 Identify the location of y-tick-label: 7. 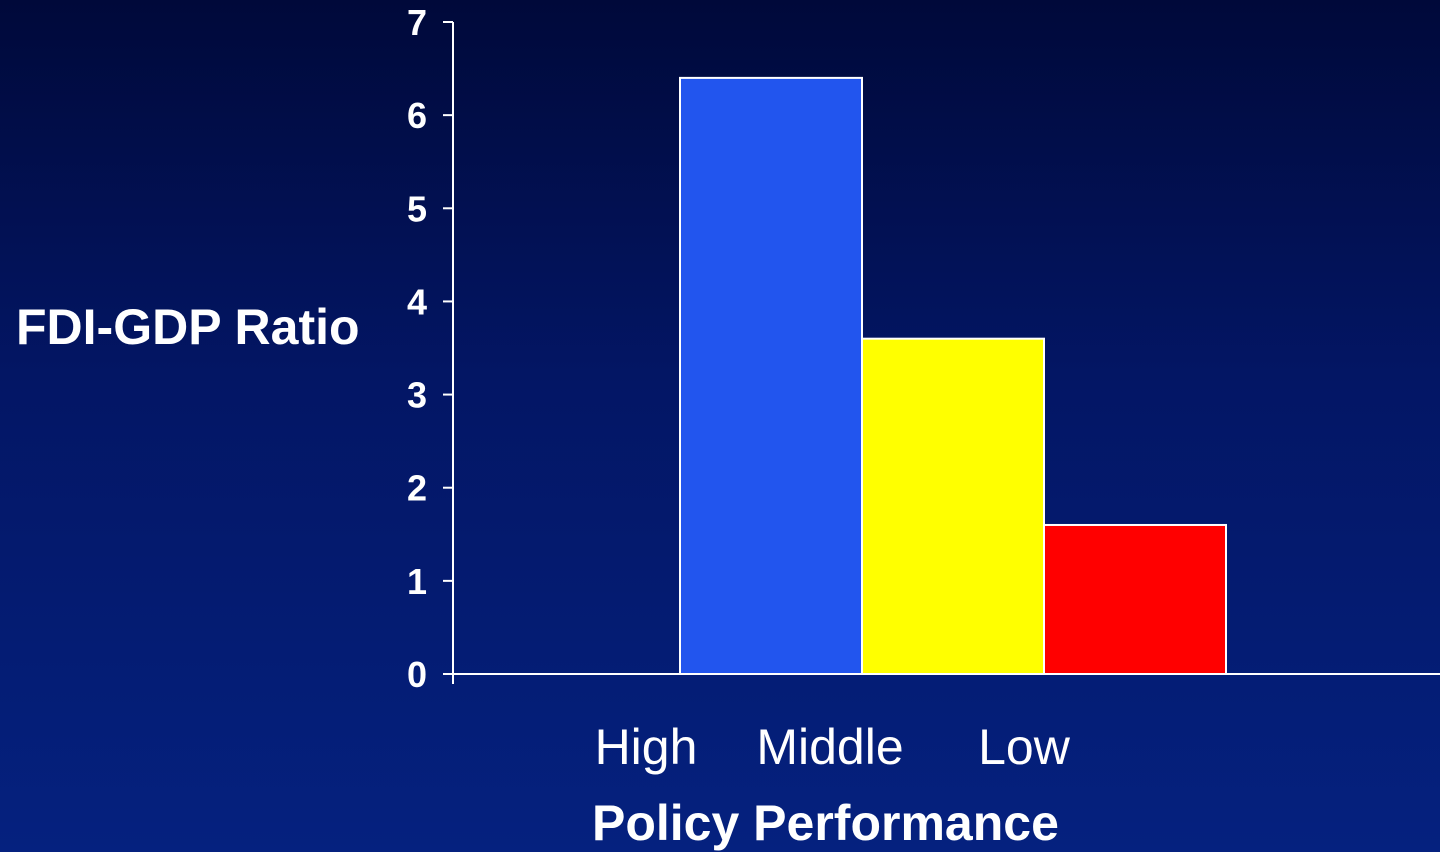
(417, 22).